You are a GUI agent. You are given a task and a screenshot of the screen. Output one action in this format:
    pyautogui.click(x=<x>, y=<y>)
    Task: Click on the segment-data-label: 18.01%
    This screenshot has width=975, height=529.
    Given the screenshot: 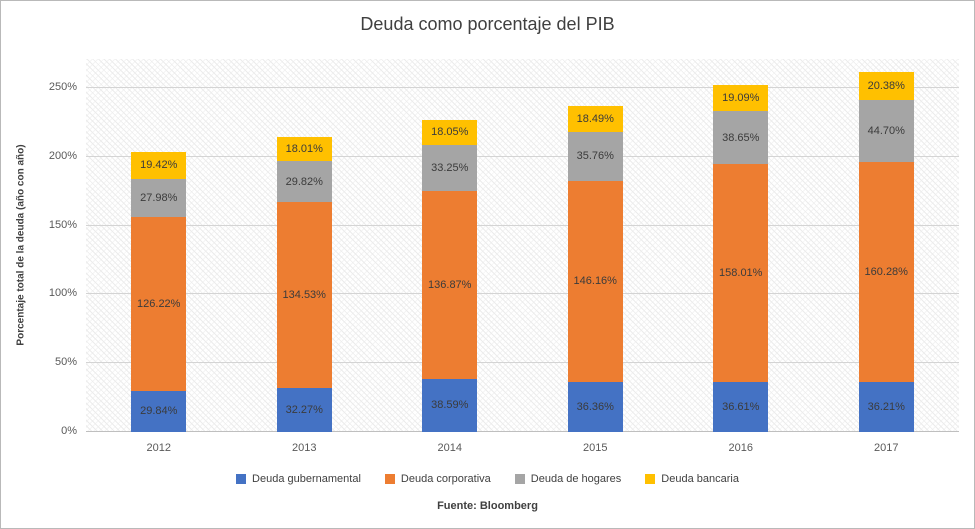 What is the action you would take?
    pyautogui.click(x=304, y=149)
    